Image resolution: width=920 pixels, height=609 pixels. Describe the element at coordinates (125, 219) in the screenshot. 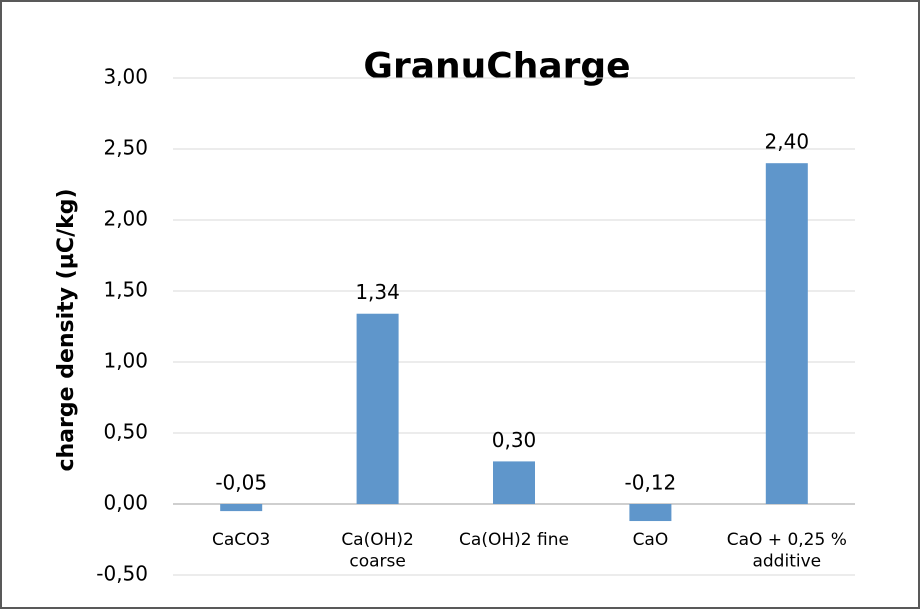

I see `y-tick-label: 2,00` at that location.